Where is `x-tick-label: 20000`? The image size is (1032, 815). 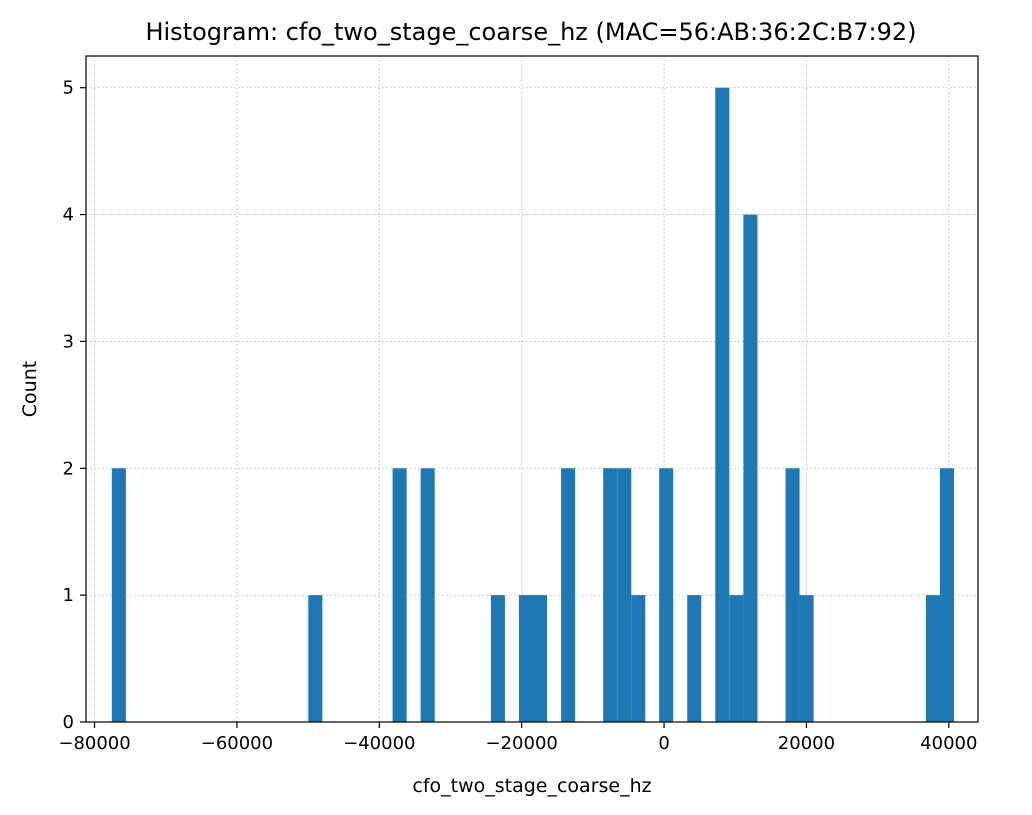 x-tick-label: 20000 is located at coordinates (806, 743).